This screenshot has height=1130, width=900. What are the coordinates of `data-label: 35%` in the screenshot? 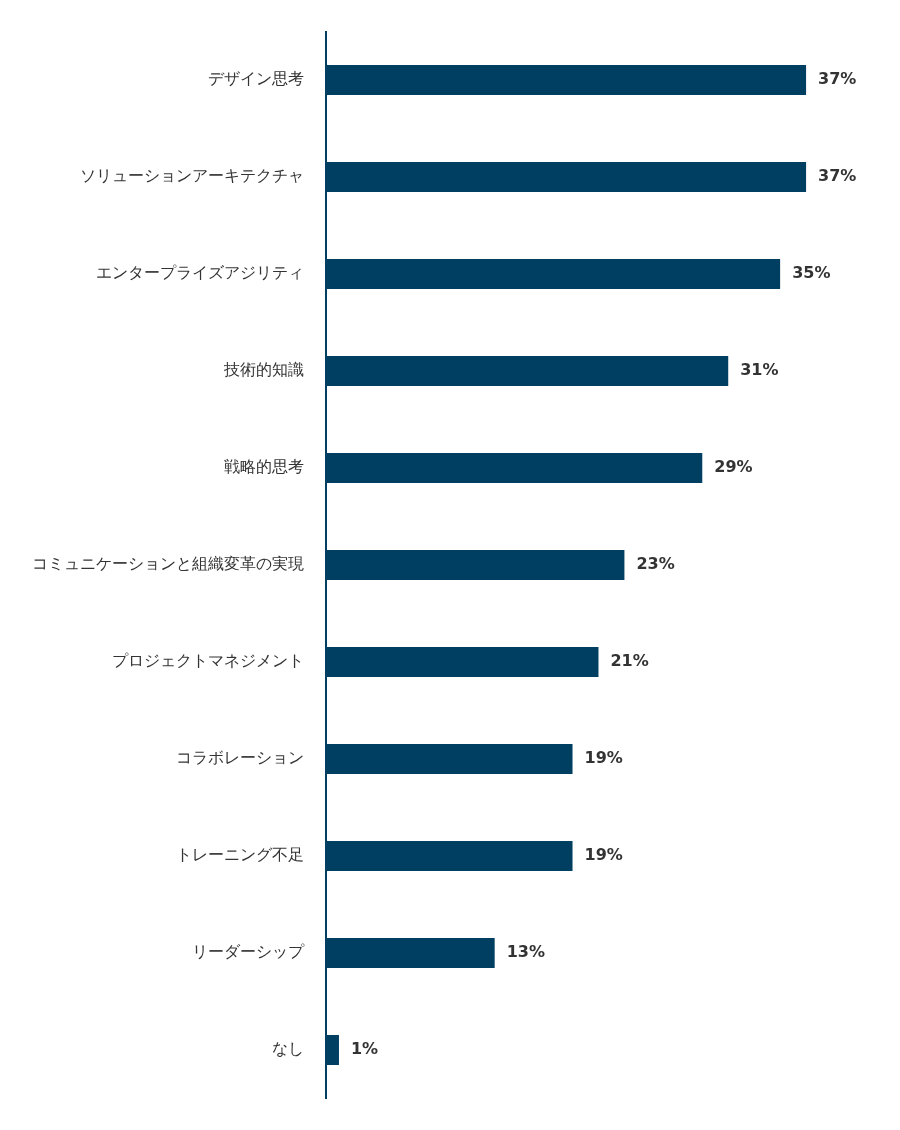 It's located at (811, 273).